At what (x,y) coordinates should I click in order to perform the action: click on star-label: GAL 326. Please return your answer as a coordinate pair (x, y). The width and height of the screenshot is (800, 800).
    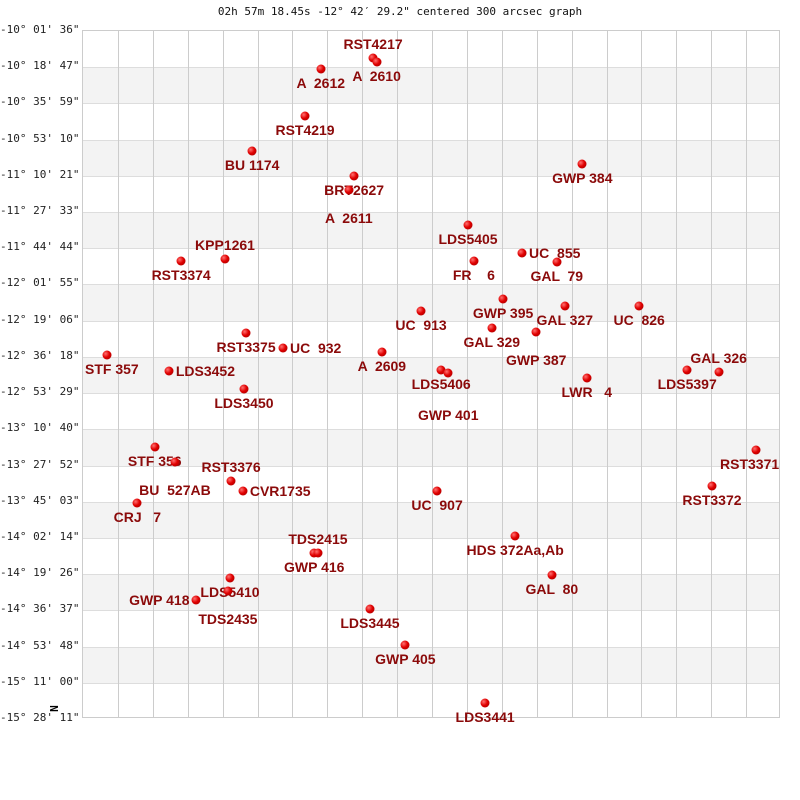
    Looking at the image, I should click on (718, 358).